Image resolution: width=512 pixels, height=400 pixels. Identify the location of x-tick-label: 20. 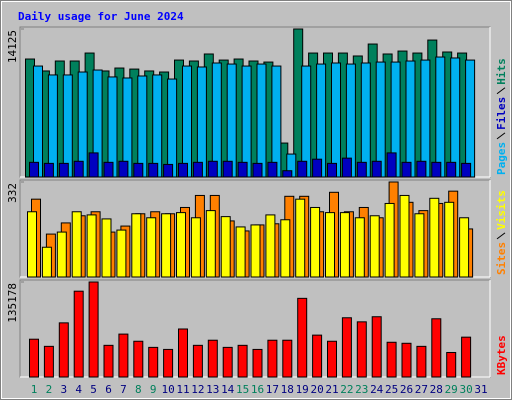
(316, 389).